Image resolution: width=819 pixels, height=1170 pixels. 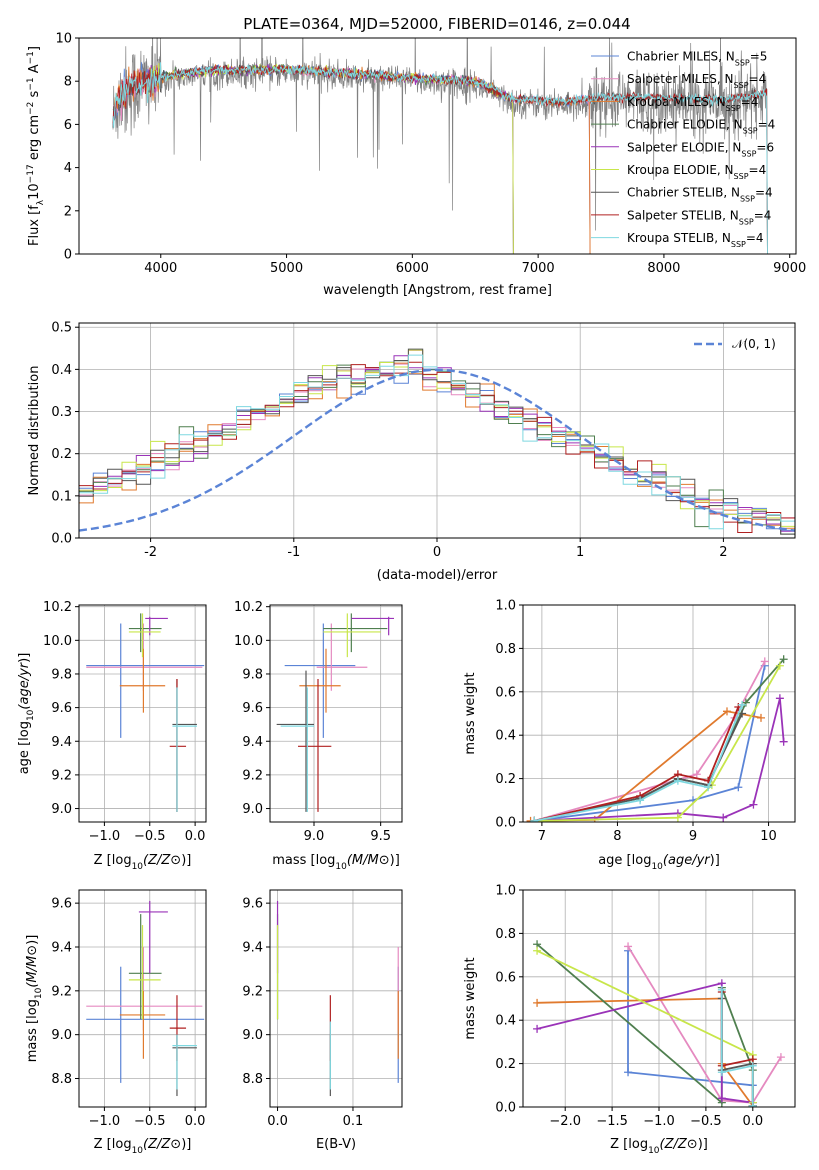 I want to click on legend-subscript: SSP, so click(x=741, y=85).